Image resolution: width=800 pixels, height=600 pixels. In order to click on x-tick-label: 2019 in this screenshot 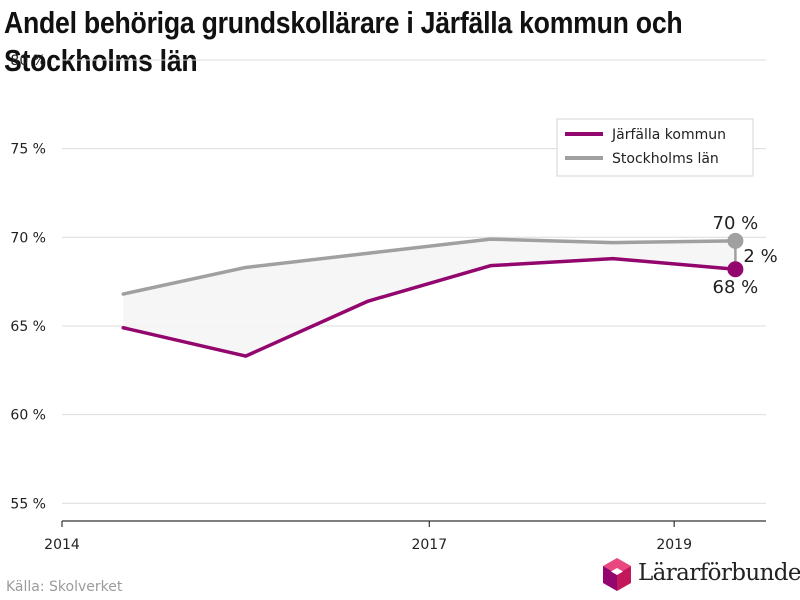, I will do `click(674, 545)`.